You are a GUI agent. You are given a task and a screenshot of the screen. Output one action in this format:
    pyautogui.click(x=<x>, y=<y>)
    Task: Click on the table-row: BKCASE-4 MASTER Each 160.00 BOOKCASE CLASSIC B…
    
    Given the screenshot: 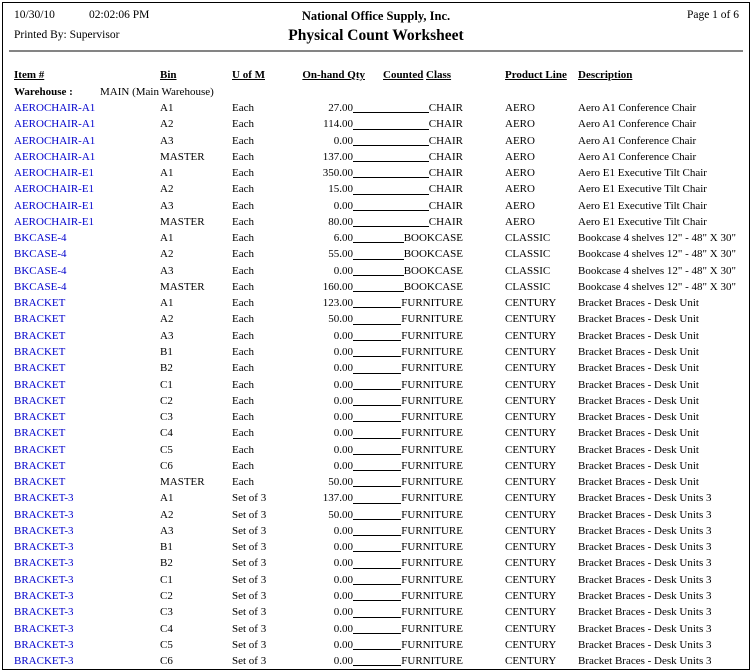 What is the action you would take?
    pyautogui.click(x=376, y=287)
    